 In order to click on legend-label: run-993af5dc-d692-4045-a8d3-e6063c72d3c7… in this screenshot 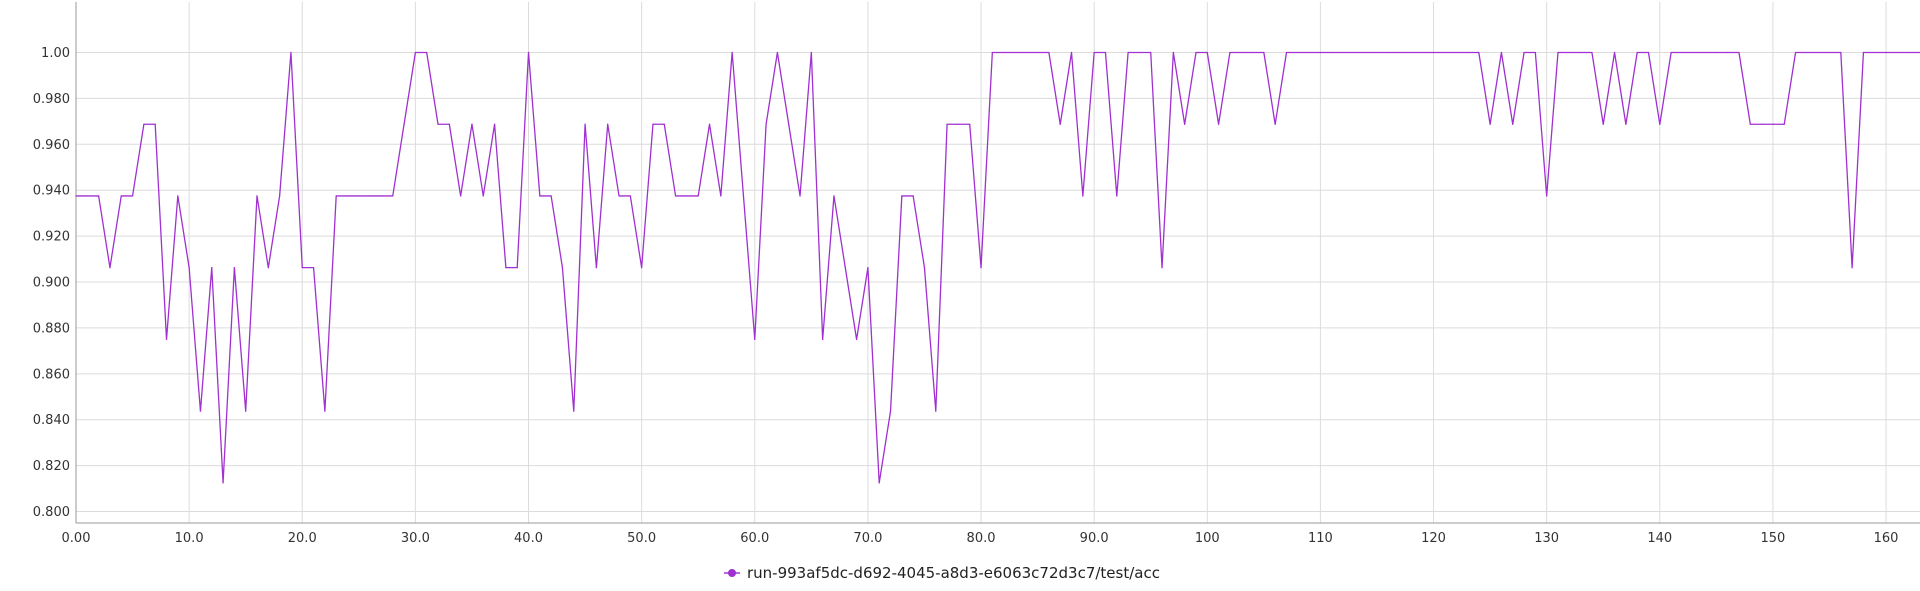, I will do `click(953, 573)`.